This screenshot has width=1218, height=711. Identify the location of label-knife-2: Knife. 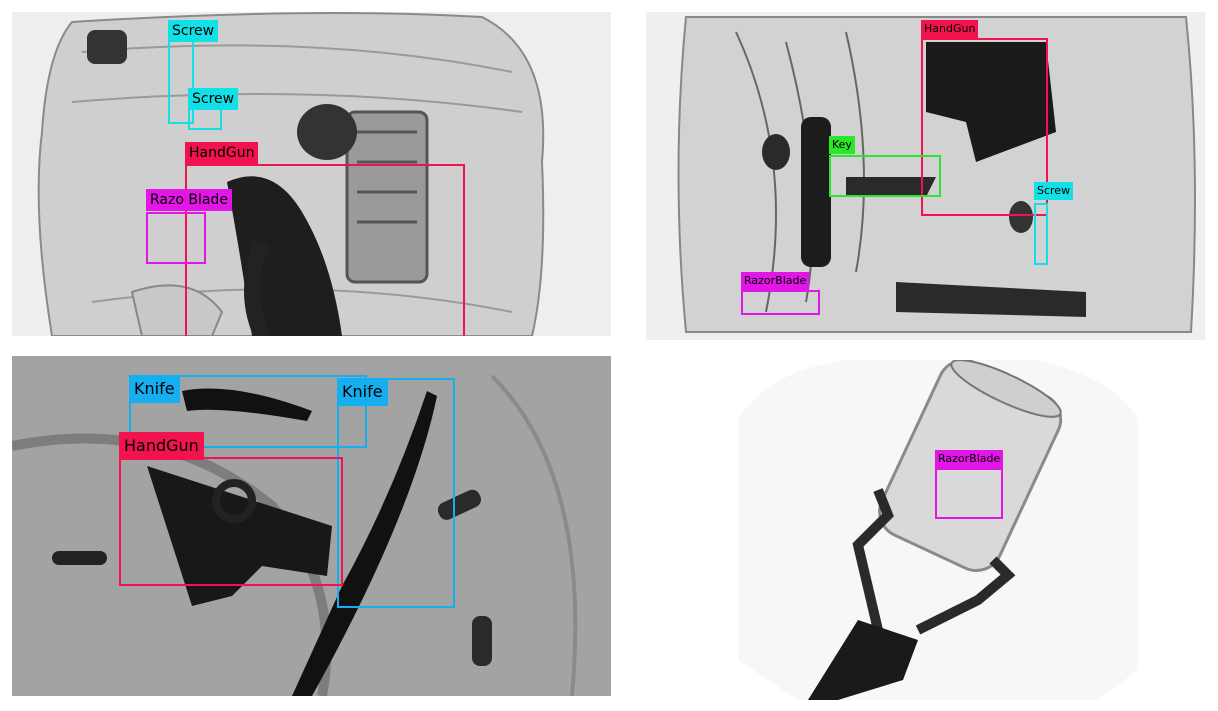
(362, 392).